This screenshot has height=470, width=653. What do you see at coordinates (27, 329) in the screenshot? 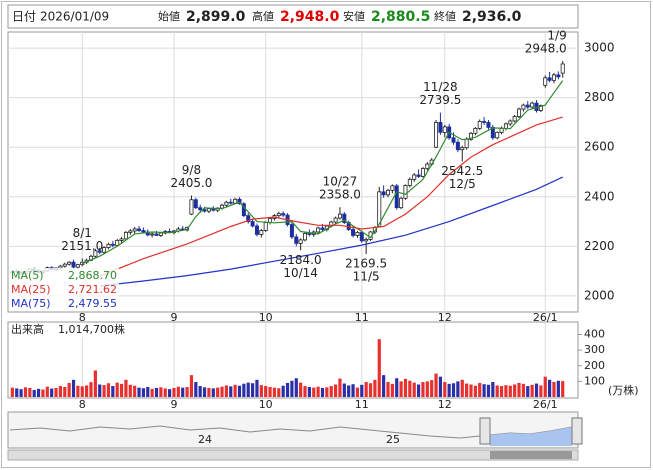
I see `volume-title: 出来高` at bounding box center [27, 329].